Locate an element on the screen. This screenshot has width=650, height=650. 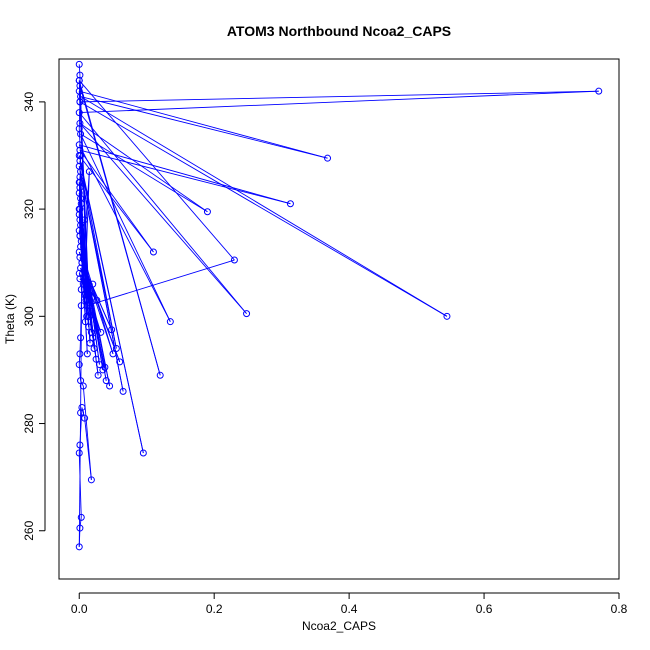
y-tick-label: 280 is located at coordinates (29, 423).